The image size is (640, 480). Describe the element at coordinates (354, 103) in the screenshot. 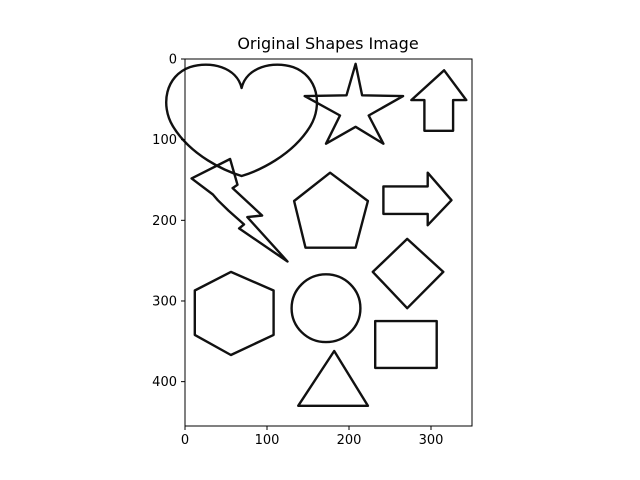

I see `star-shape` at that location.